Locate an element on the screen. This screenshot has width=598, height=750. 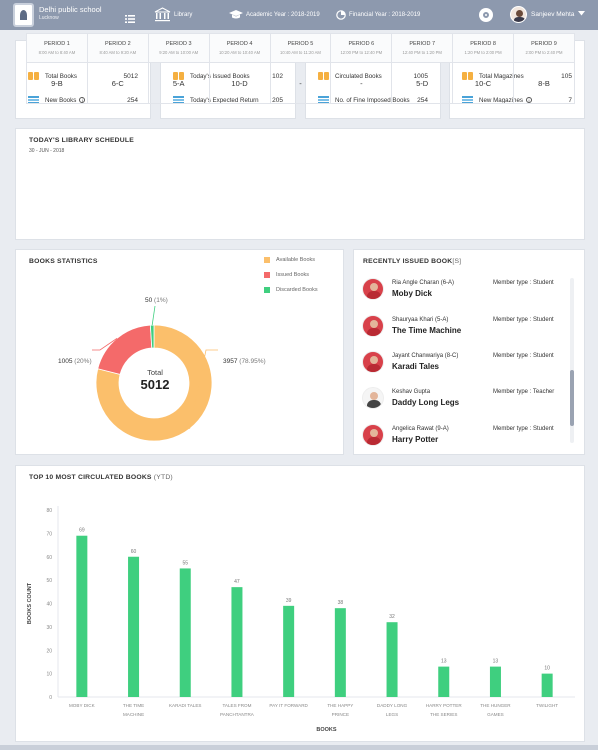
bar-value-label: 39 is located at coordinates (289, 601).